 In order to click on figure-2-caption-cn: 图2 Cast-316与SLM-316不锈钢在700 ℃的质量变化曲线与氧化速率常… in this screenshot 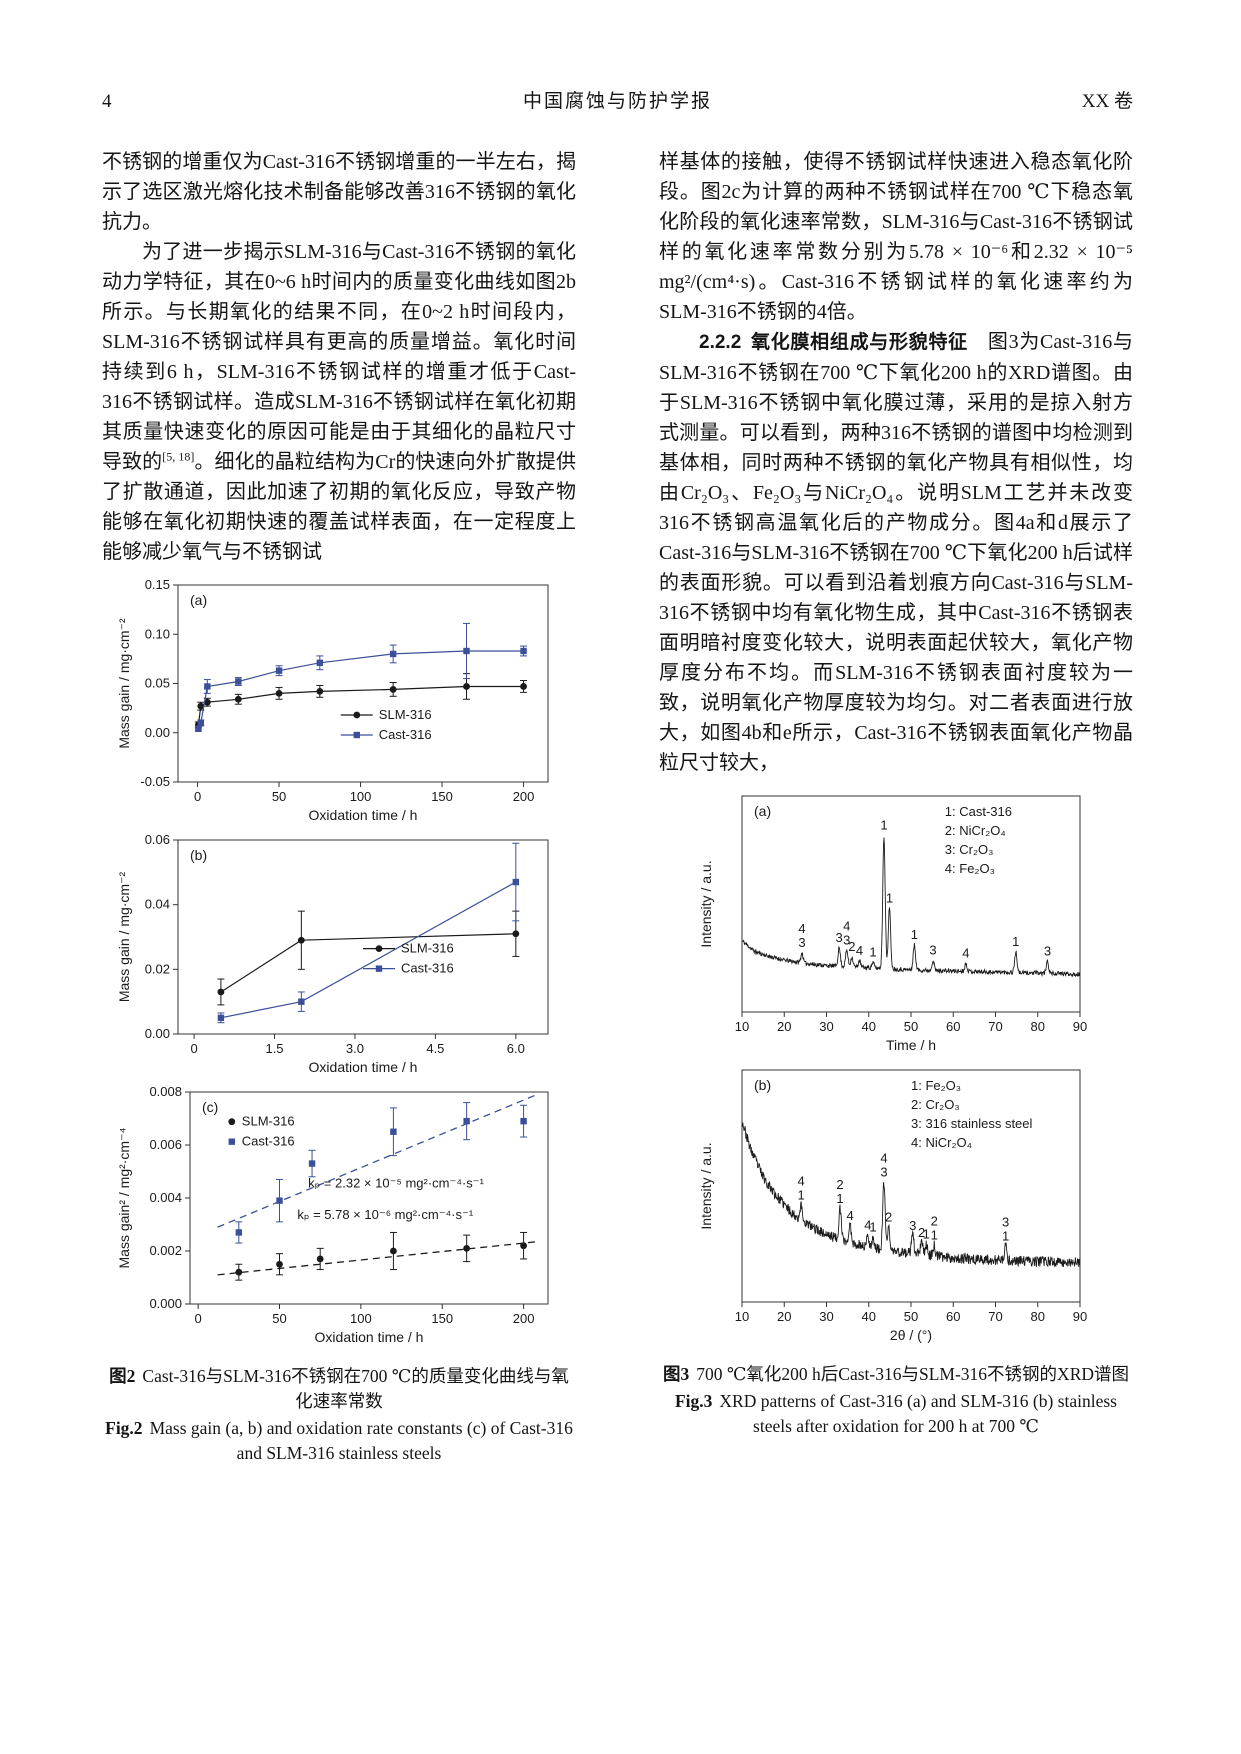, I will do `click(339, 1389)`.